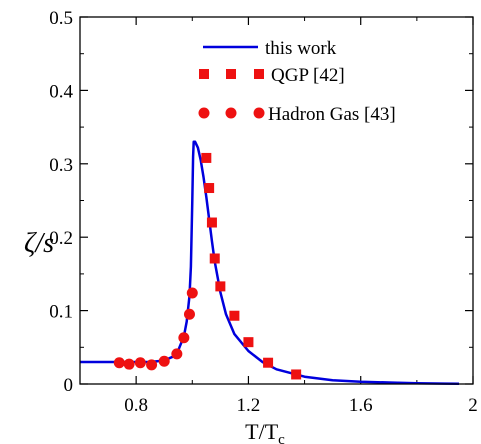 The height and width of the screenshot is (444, 481). What do you see at coordinates (361, 405) in the screenshot?
I see `x-tick-label: 1.6` at bounding box center [361, 405].